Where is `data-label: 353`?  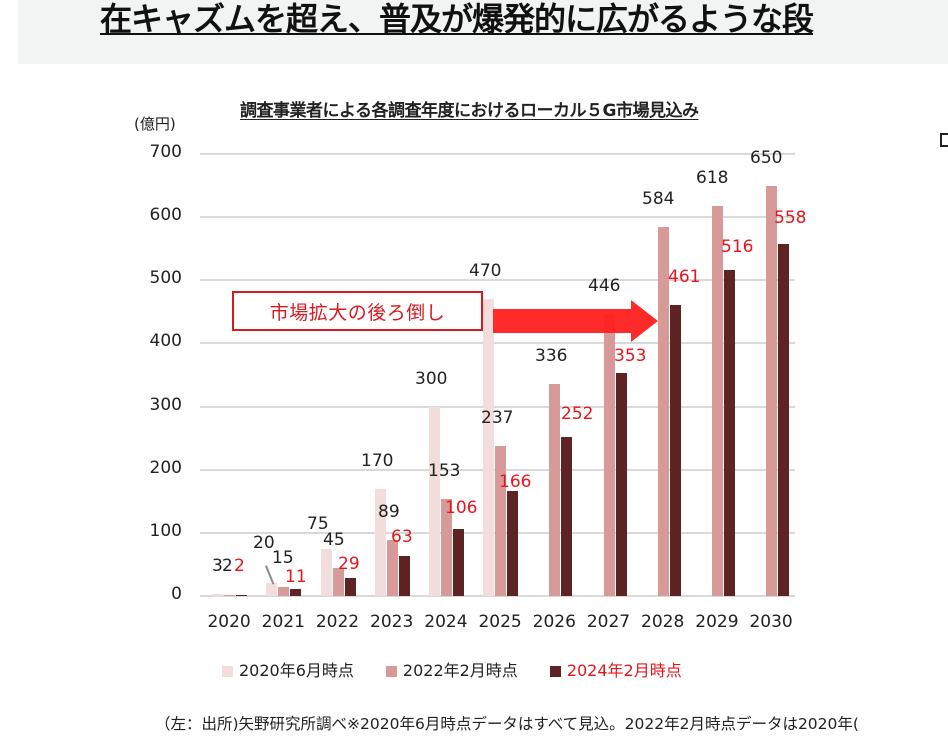 data-label: 353 is located at coordinates (630, 356).